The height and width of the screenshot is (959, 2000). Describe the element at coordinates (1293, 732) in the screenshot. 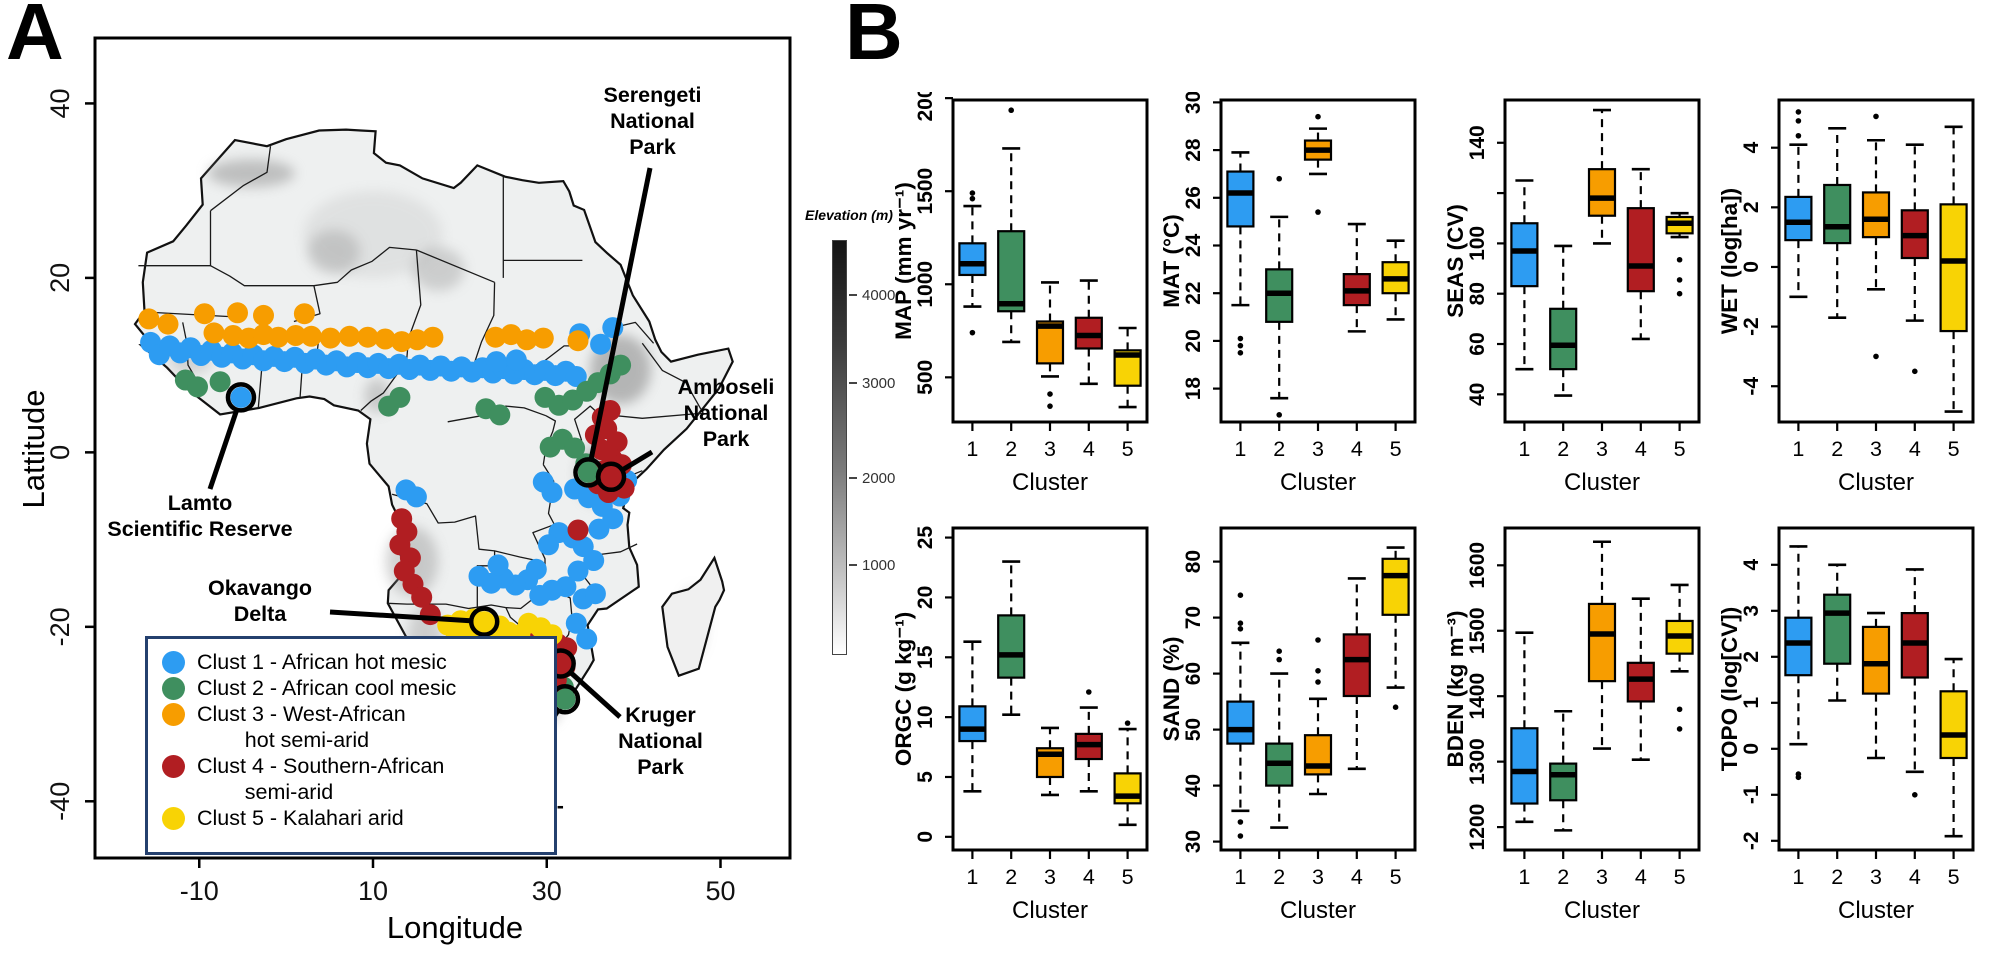

I see `boxplot-sand: 30 40 50 60 70 80 SAND (%) 1 2 3 4 5 Cluster` at that location.